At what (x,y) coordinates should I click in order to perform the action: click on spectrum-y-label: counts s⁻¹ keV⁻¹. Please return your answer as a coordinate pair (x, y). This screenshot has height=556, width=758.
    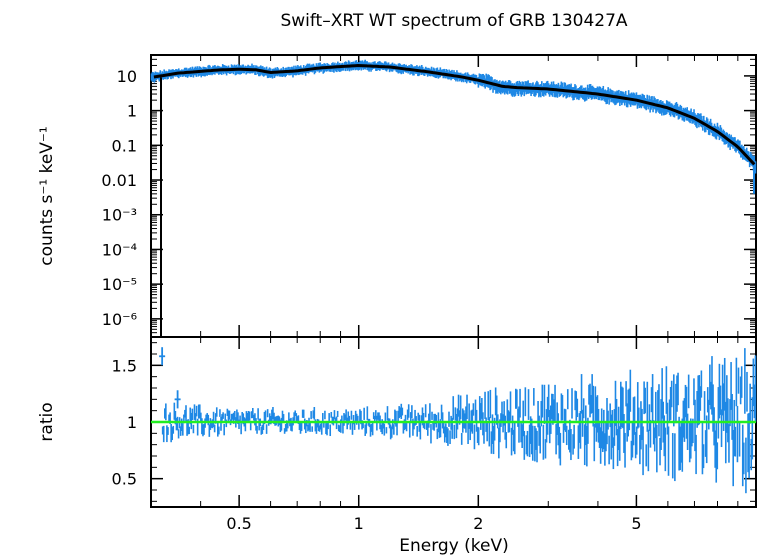
    Looking at the image, I should click on (47, 195).